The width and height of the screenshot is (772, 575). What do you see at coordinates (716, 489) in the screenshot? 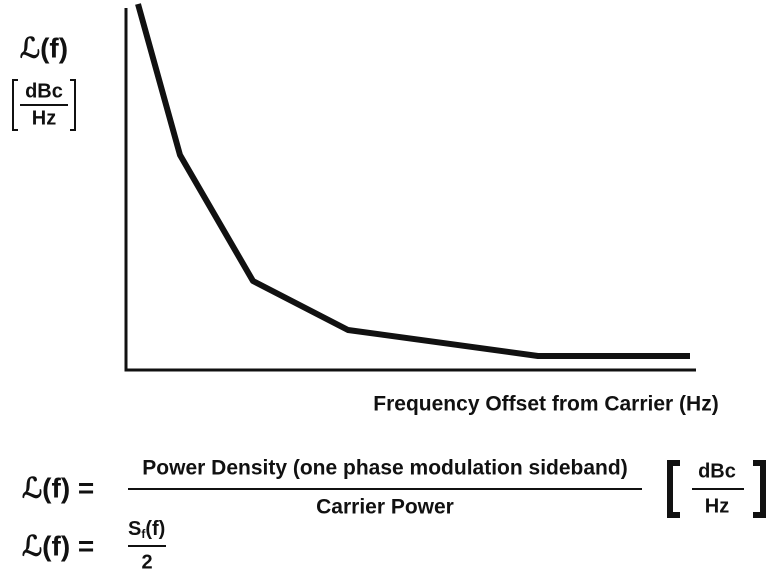
I see `unit-brackets` at bounding box center [716, 489].